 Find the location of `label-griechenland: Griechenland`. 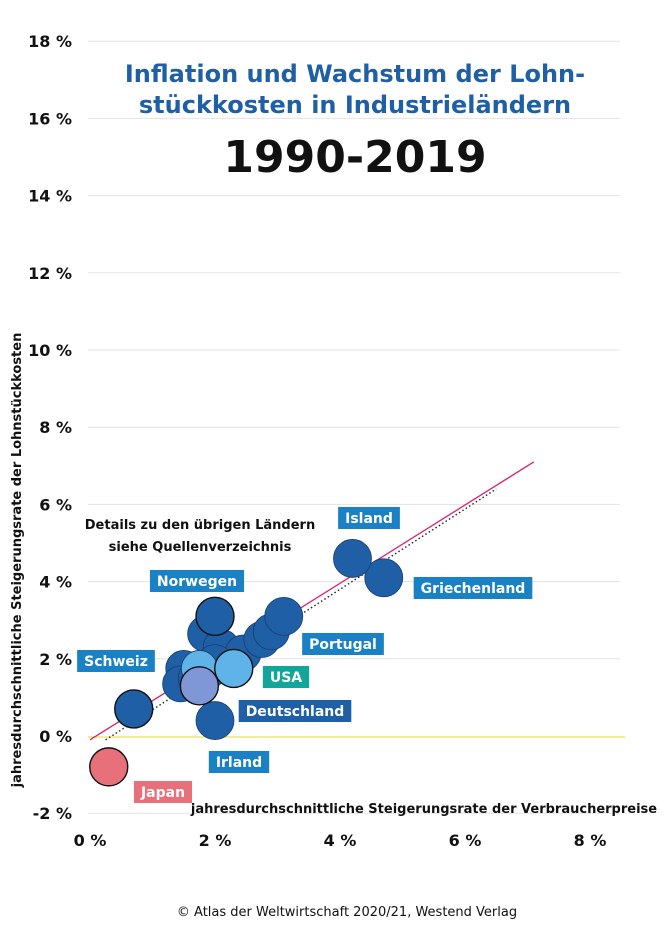

label-griechenland: Griechenland is located at coordinates (473, 588).